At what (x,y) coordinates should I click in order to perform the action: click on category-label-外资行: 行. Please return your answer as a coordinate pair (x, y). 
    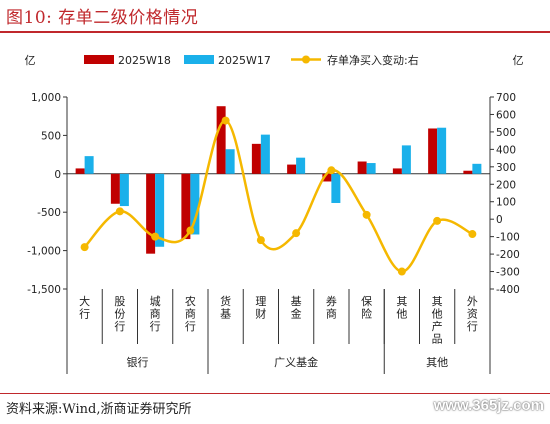
    Looking at the image, I should click on (472, 326).